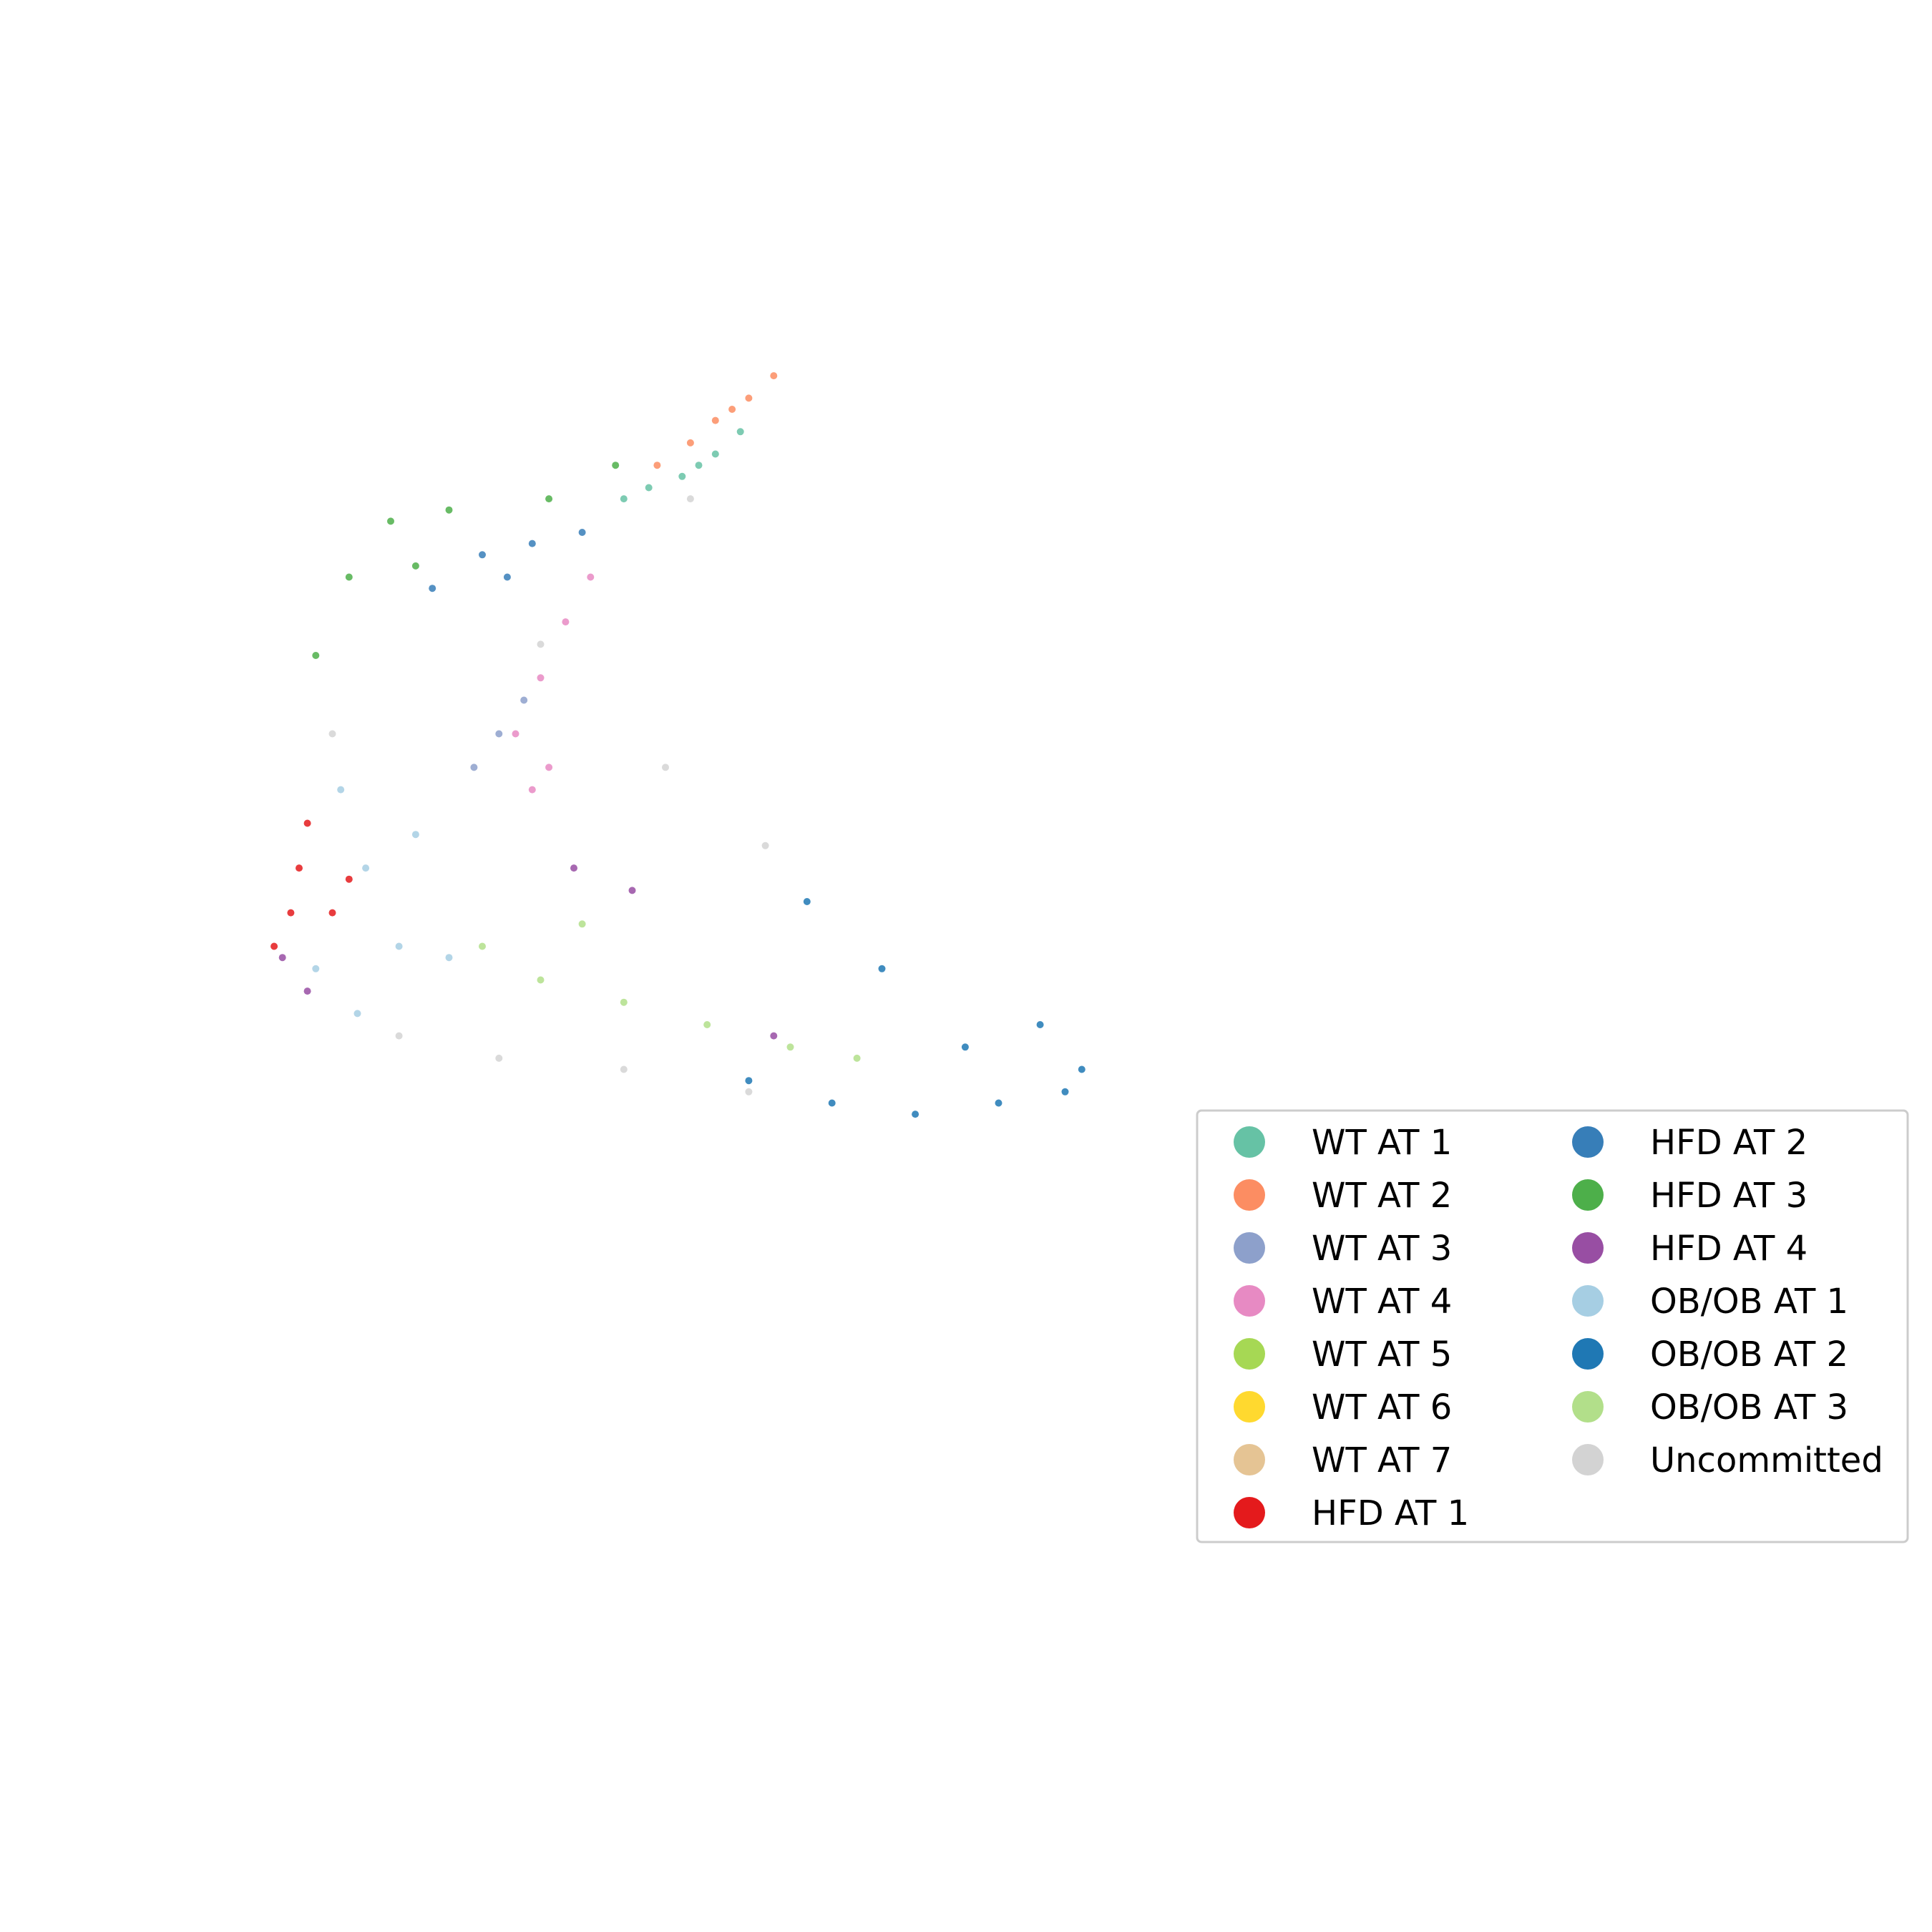 The width and height of the screenshot is (1932, 1932). I want to click on legend-item: WT AT 6, so click(1343, 1407).